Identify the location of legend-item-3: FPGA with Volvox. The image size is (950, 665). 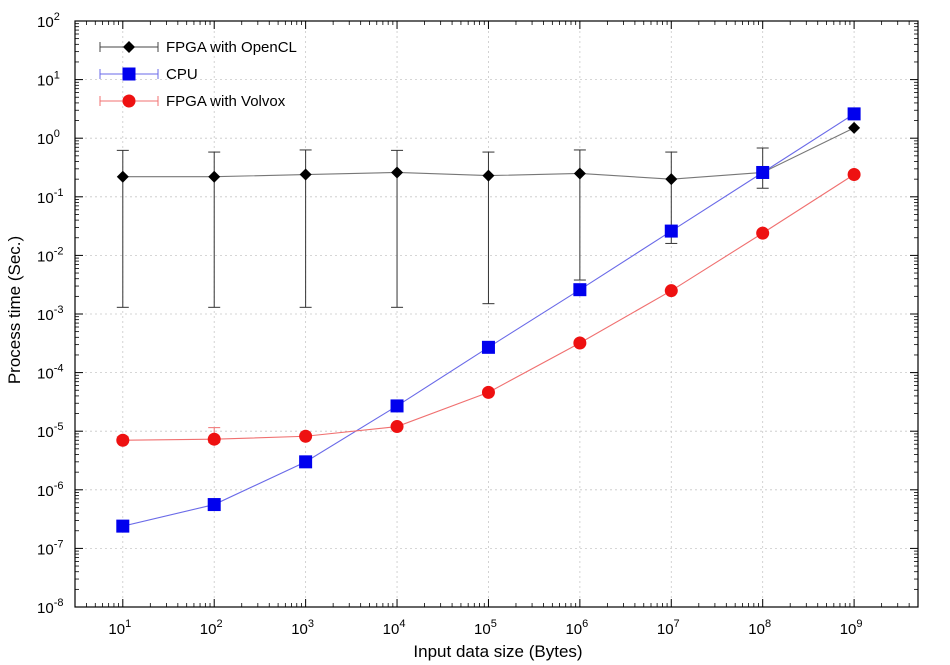
(192, 101).